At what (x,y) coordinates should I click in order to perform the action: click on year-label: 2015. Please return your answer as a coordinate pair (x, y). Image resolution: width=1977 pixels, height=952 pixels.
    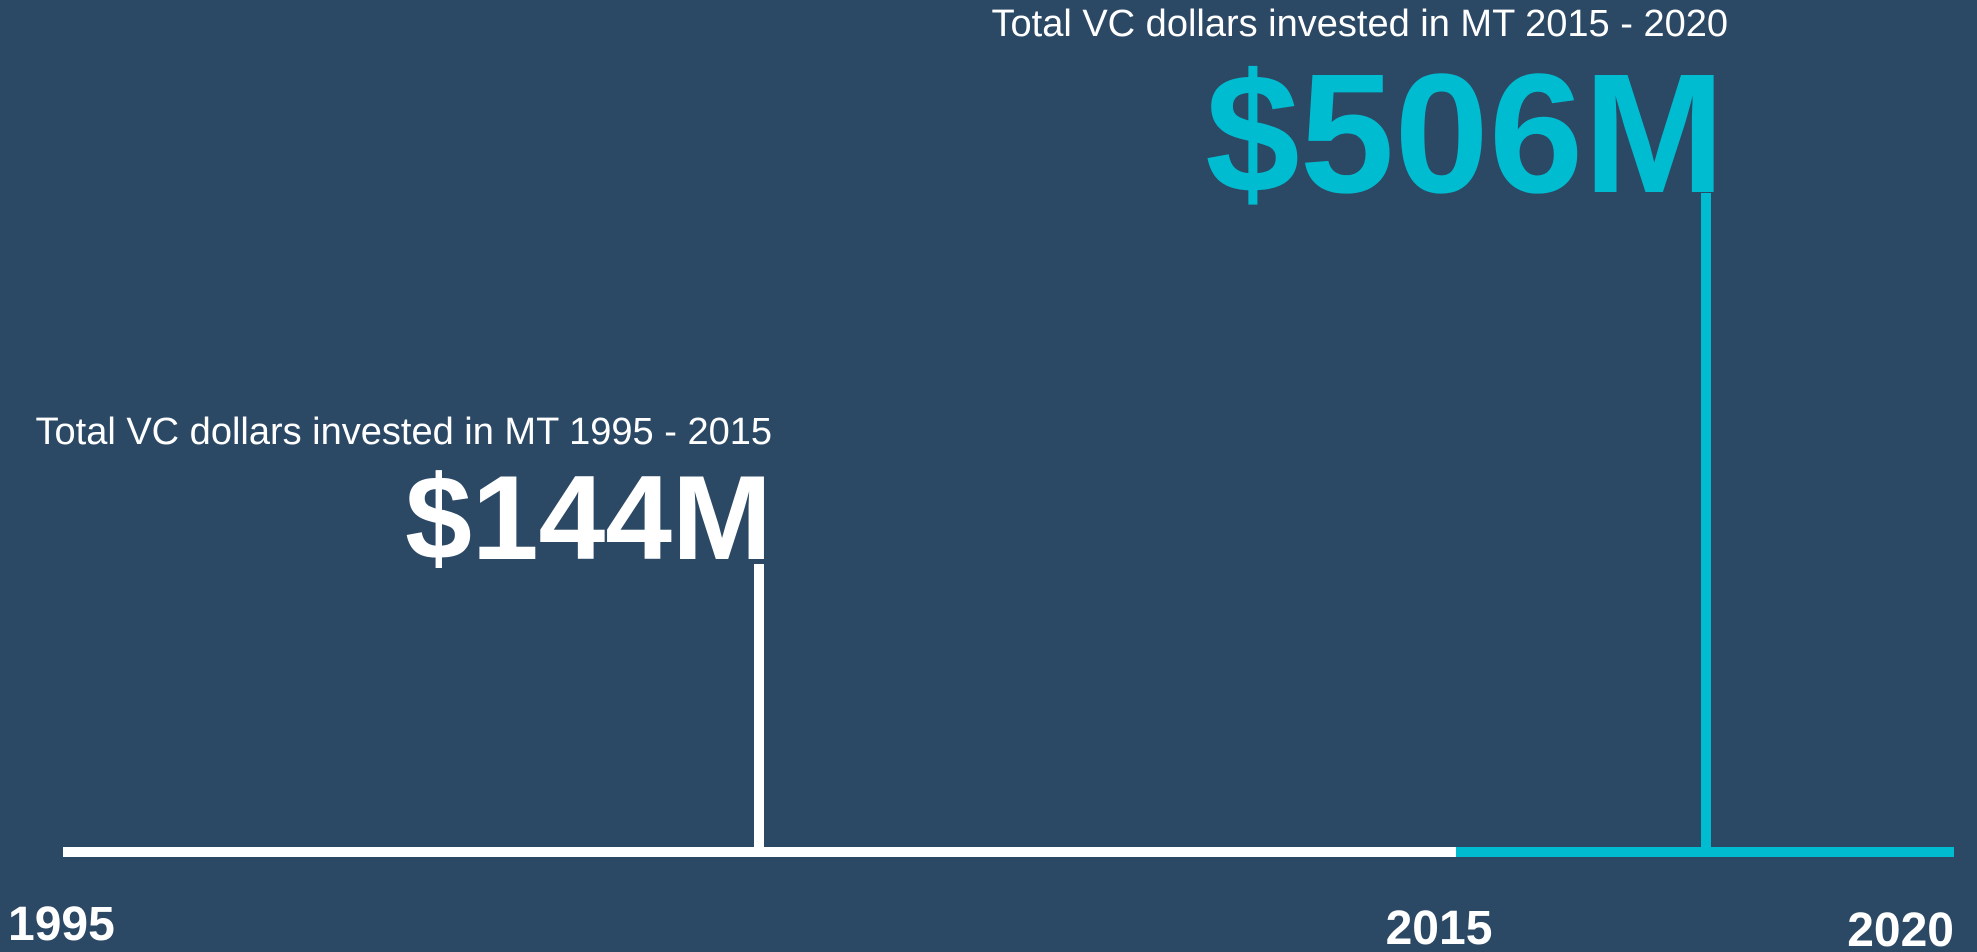
    Looking at the image, I should click on (1439, 927).